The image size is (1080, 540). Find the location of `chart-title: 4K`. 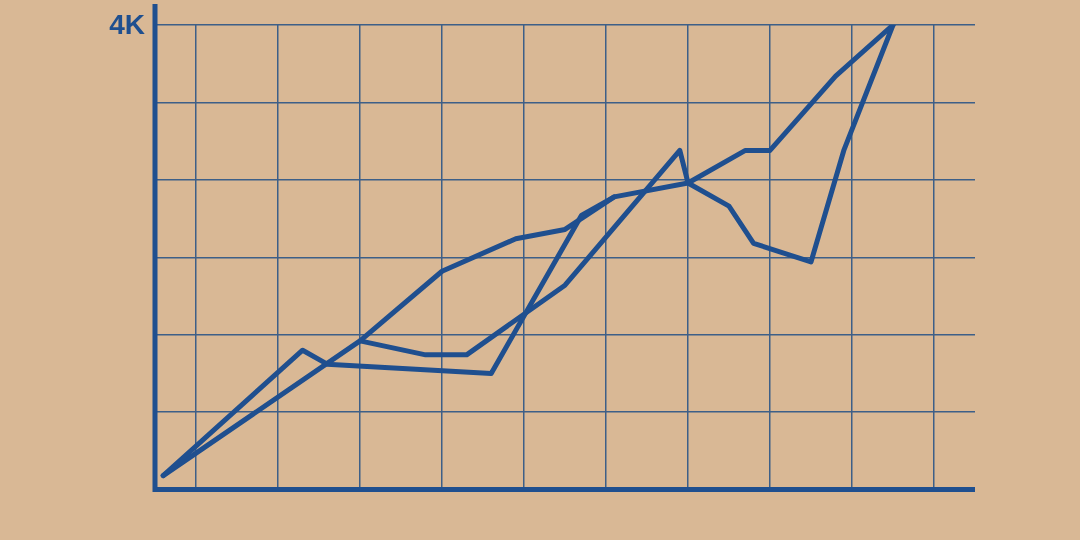

chart-title: 4K is located at coordinates (127, 24).